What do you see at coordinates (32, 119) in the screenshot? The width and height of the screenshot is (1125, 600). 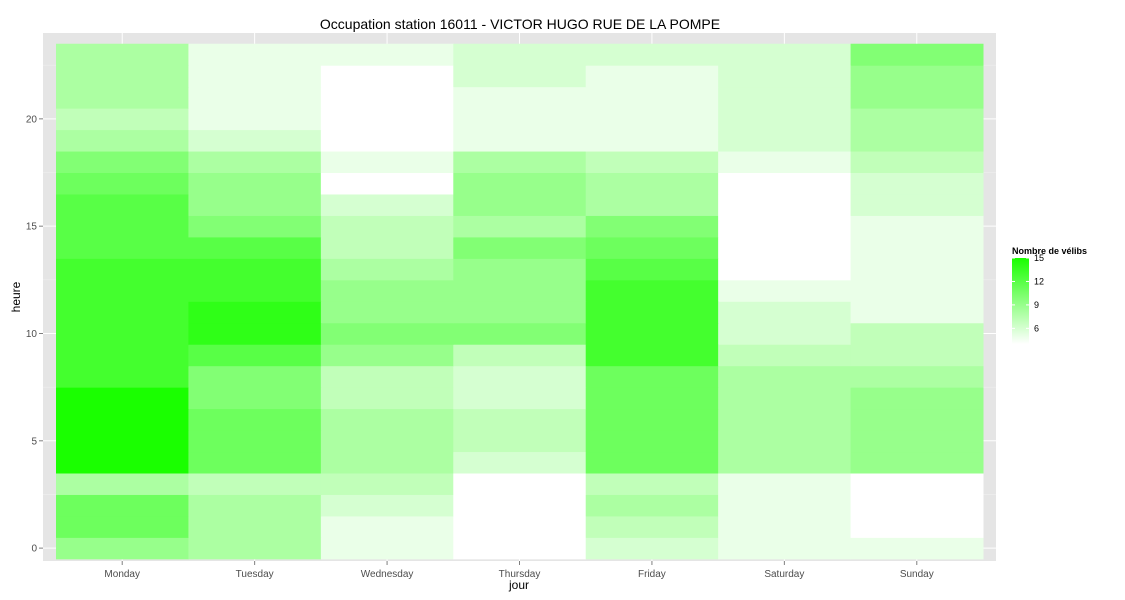 I see `y-tick-label: 20` at bounding box center [32, 119].